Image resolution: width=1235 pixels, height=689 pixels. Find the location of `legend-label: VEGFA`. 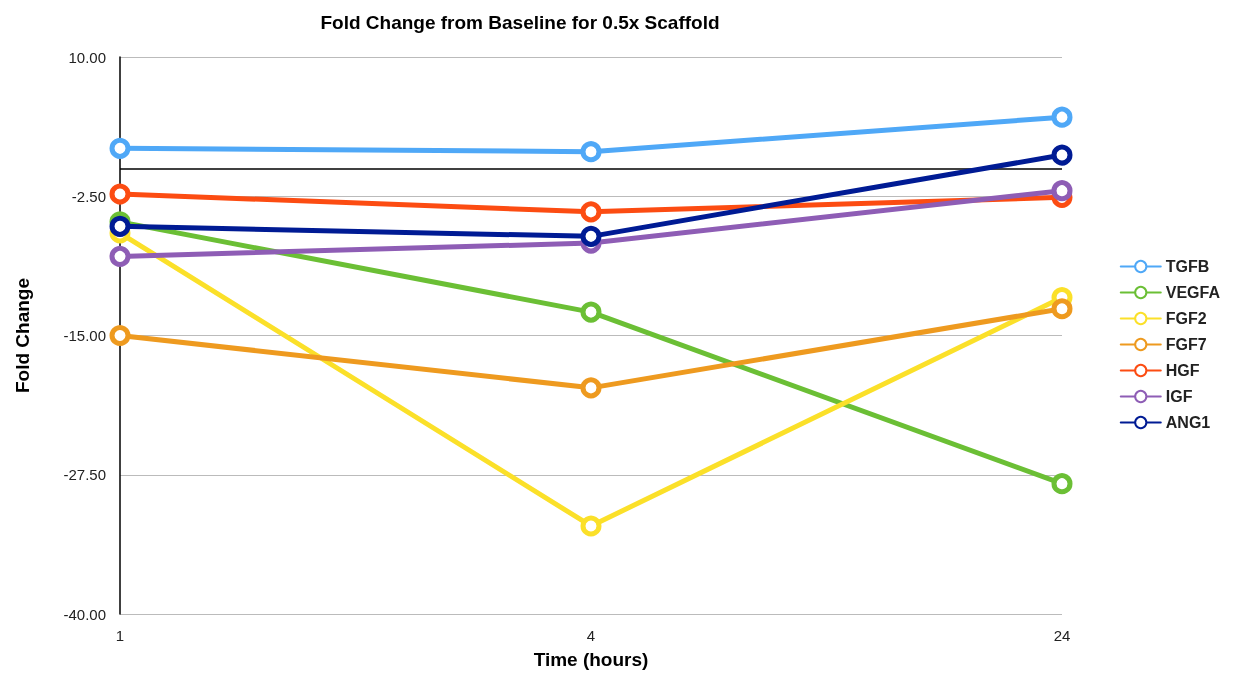

legend-label: VEGFA is located at coordinates (1193, 292).